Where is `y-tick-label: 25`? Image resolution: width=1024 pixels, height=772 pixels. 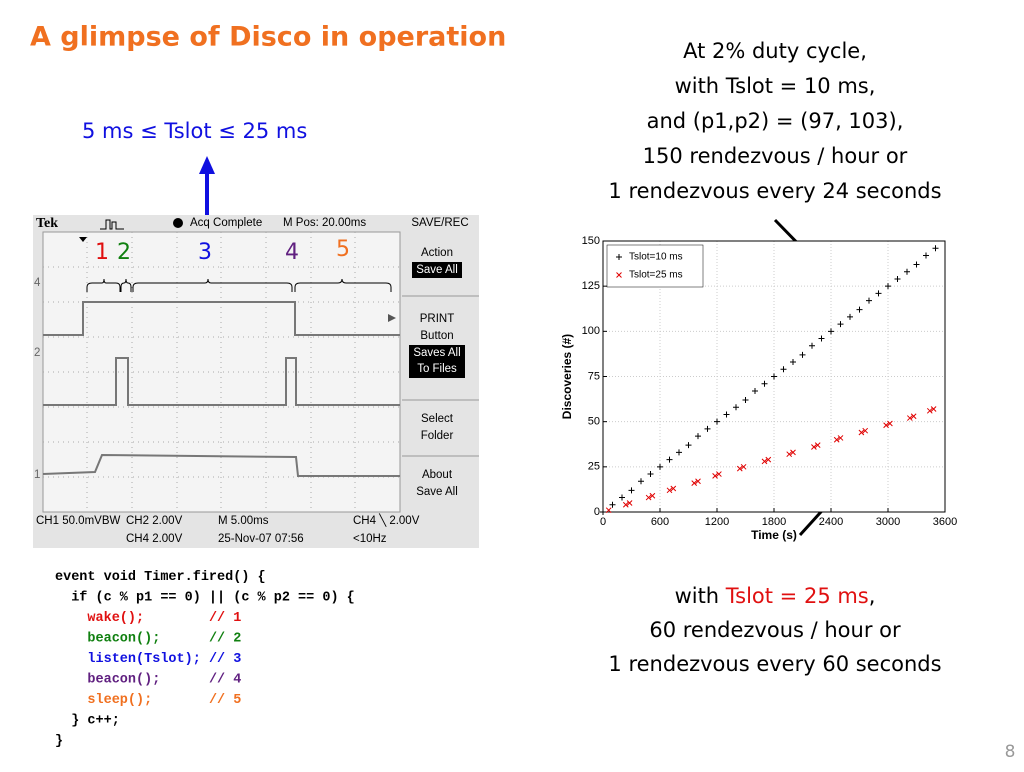 y-tick-label: 25 is located at coordinates (594, 467).